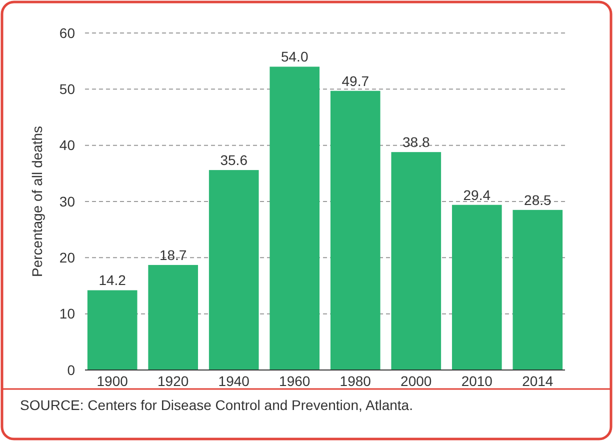 This screenshot has height=447, width=613. I want to click on data-label: 35.6, so click(234, 160).